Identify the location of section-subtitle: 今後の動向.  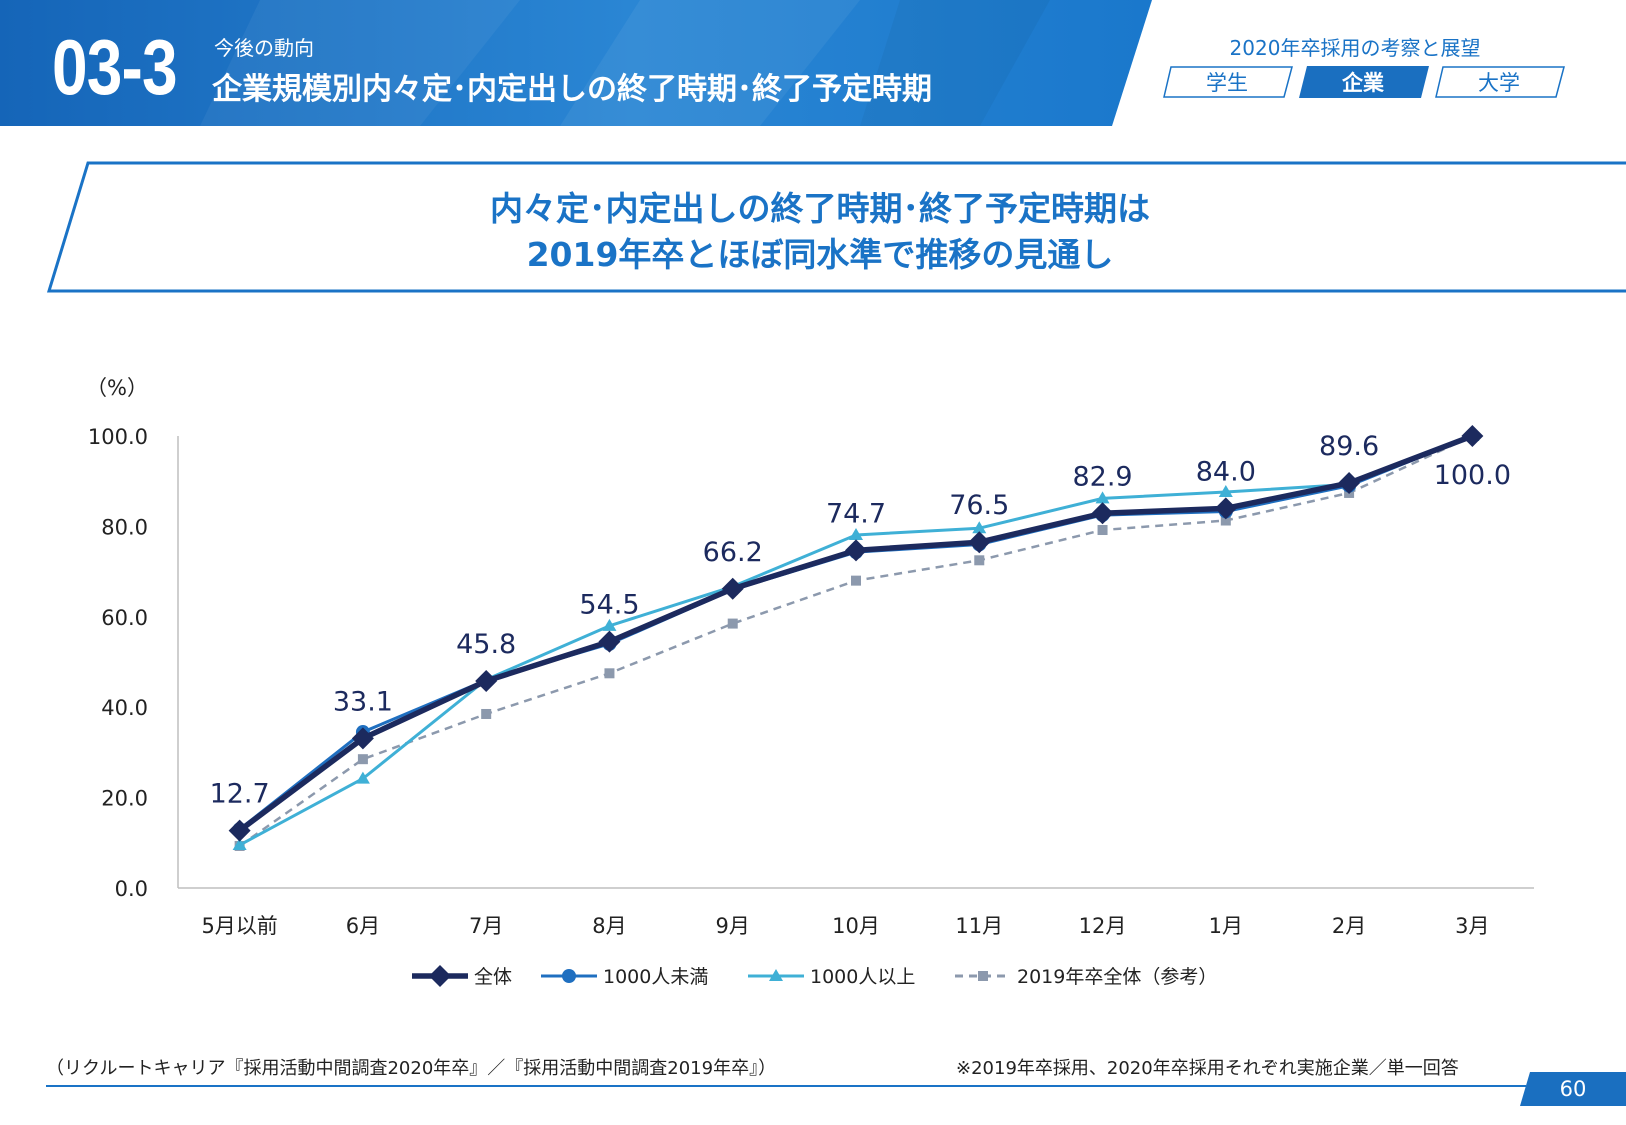
(264, 48).